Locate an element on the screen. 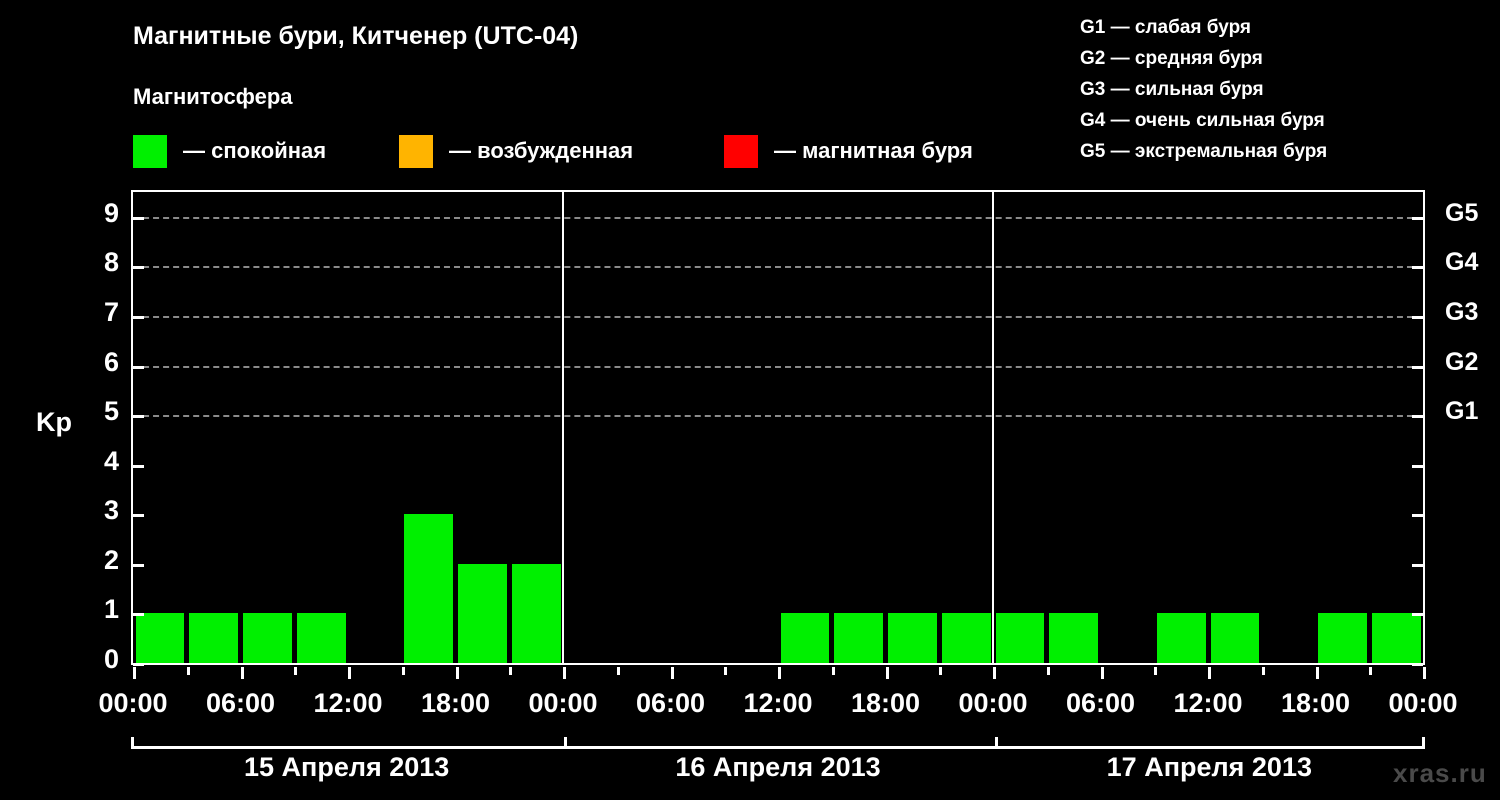  y-tick-label: 5 is located at coordinates (111, 411).